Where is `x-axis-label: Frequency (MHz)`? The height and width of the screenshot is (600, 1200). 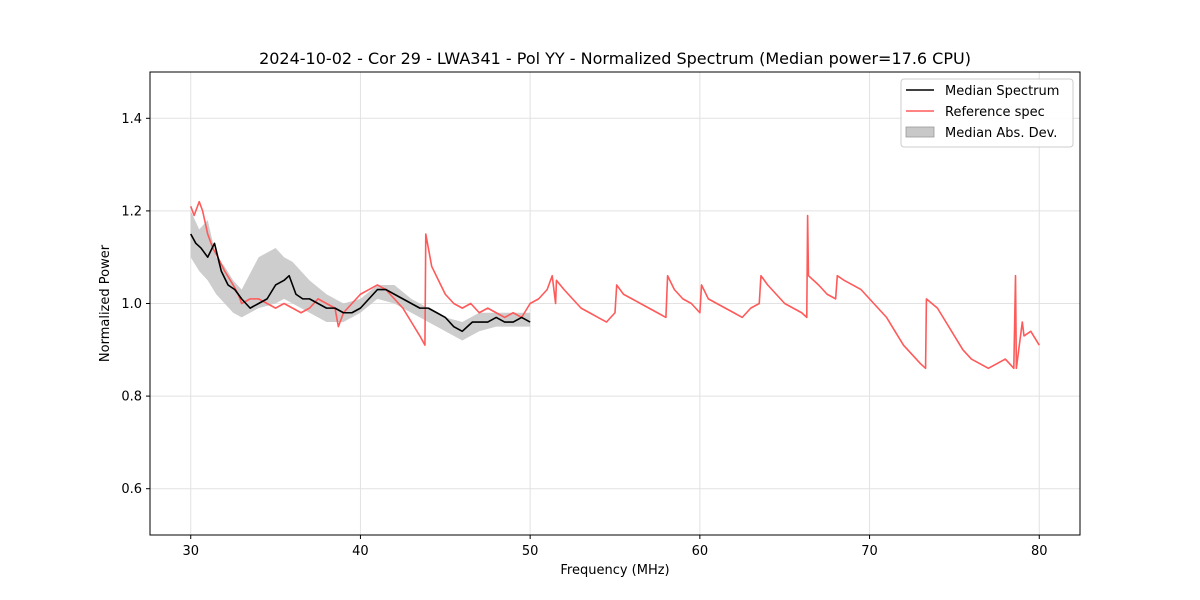 x-axis-label: Frequency (MHz) is located at coordinates (614, 570).